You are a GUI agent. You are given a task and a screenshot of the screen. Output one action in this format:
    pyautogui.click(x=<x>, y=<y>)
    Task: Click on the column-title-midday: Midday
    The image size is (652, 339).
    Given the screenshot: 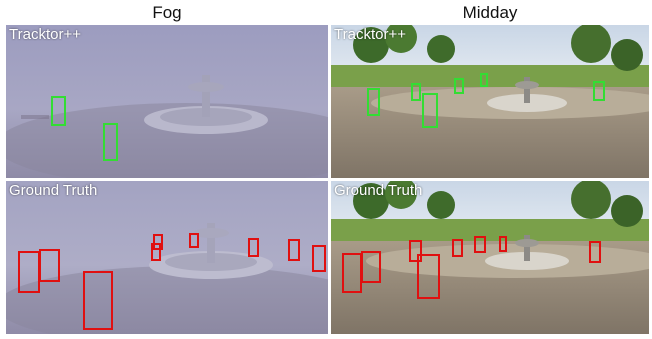 What is the action you would take?
    pyautogui.click(x=490, y=12)
    